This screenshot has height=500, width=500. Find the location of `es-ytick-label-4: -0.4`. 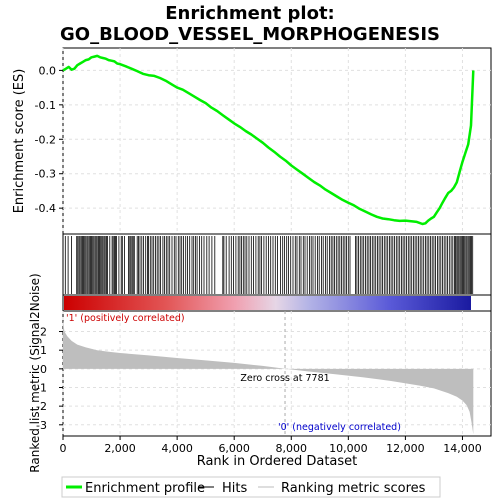

es-ytick-label-4: -0.4 is located at coordinates (45, 208).